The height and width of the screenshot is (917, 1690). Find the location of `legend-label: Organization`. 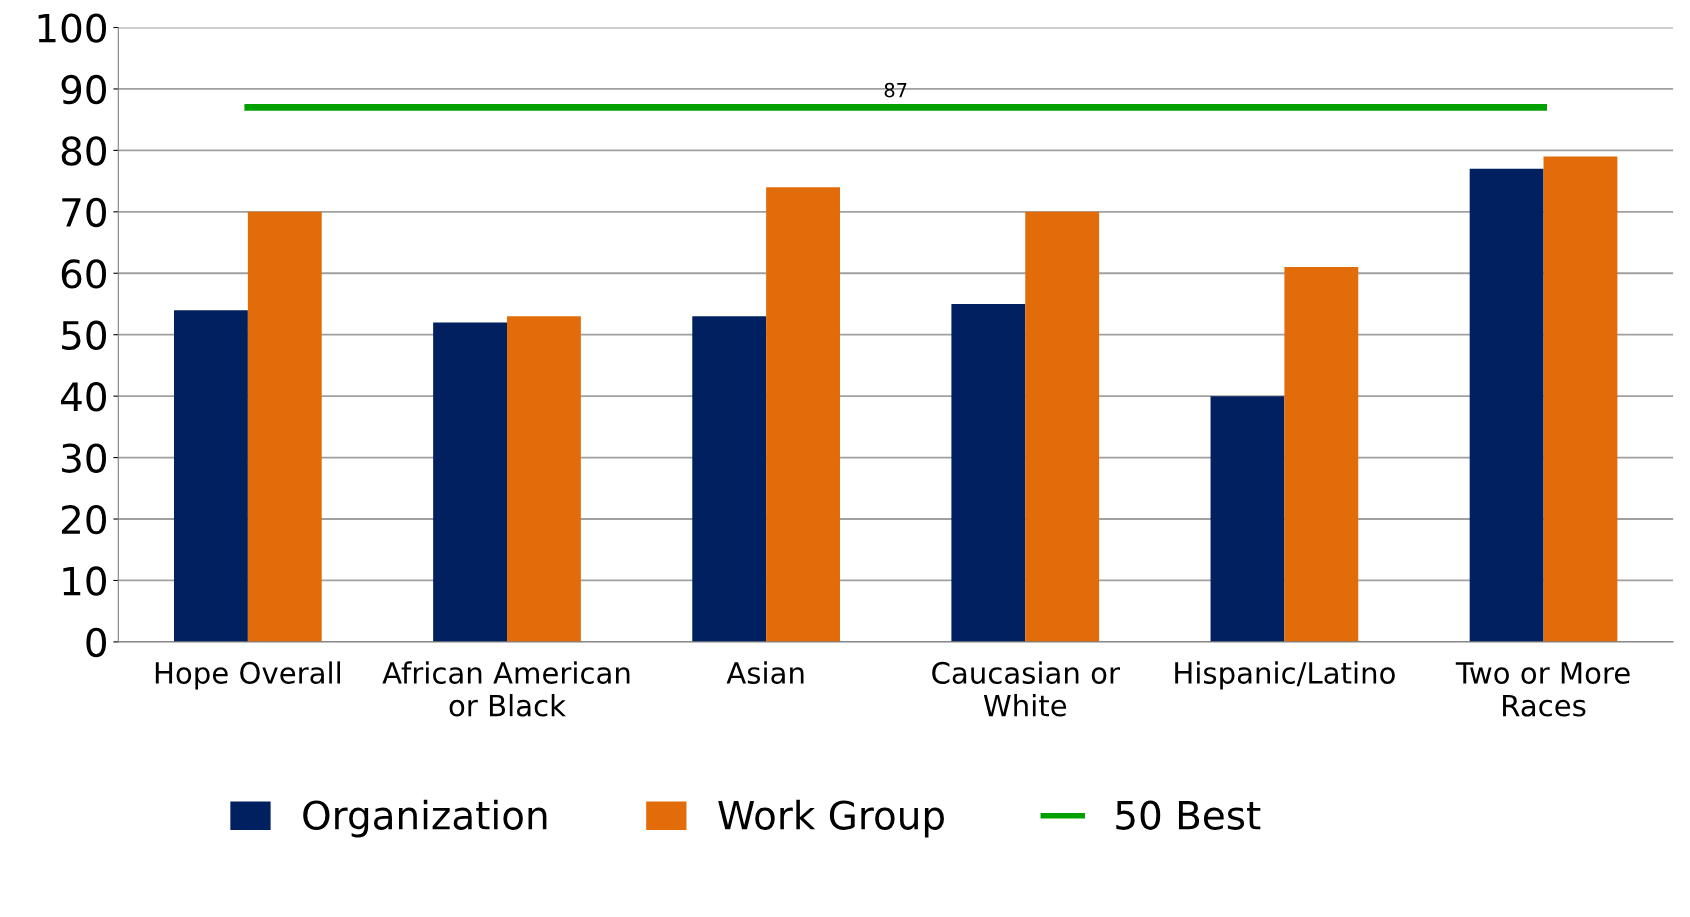

legend-label: Organization is located at coordinates (425, 818).